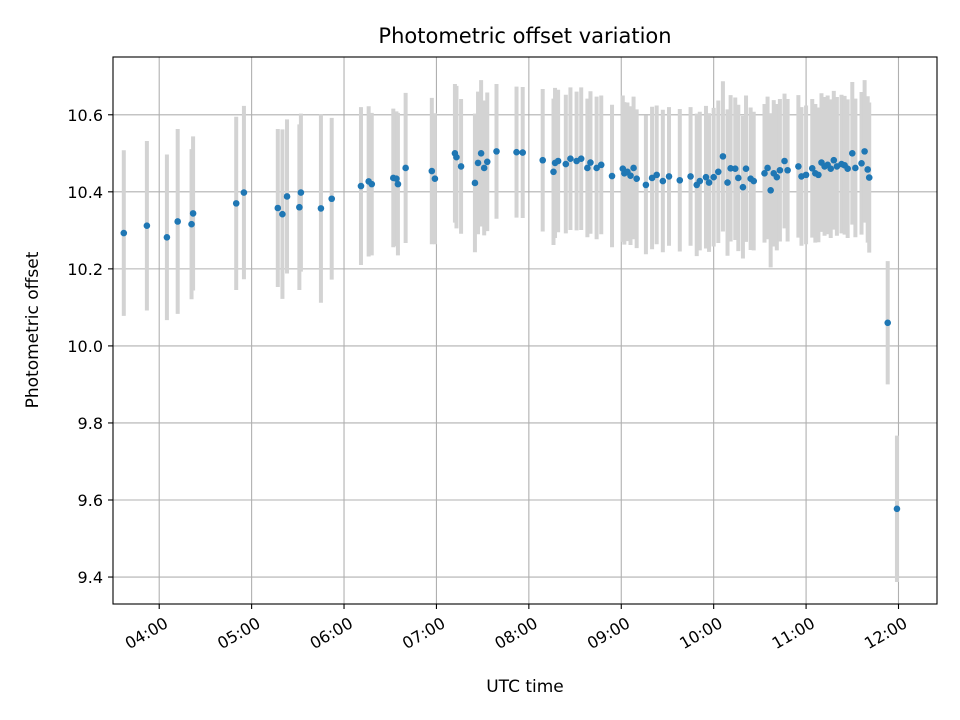 The width and height of the screenshot is (960, 720). I want to click on chart-title: Photometric offset variation, so click(524, 36).